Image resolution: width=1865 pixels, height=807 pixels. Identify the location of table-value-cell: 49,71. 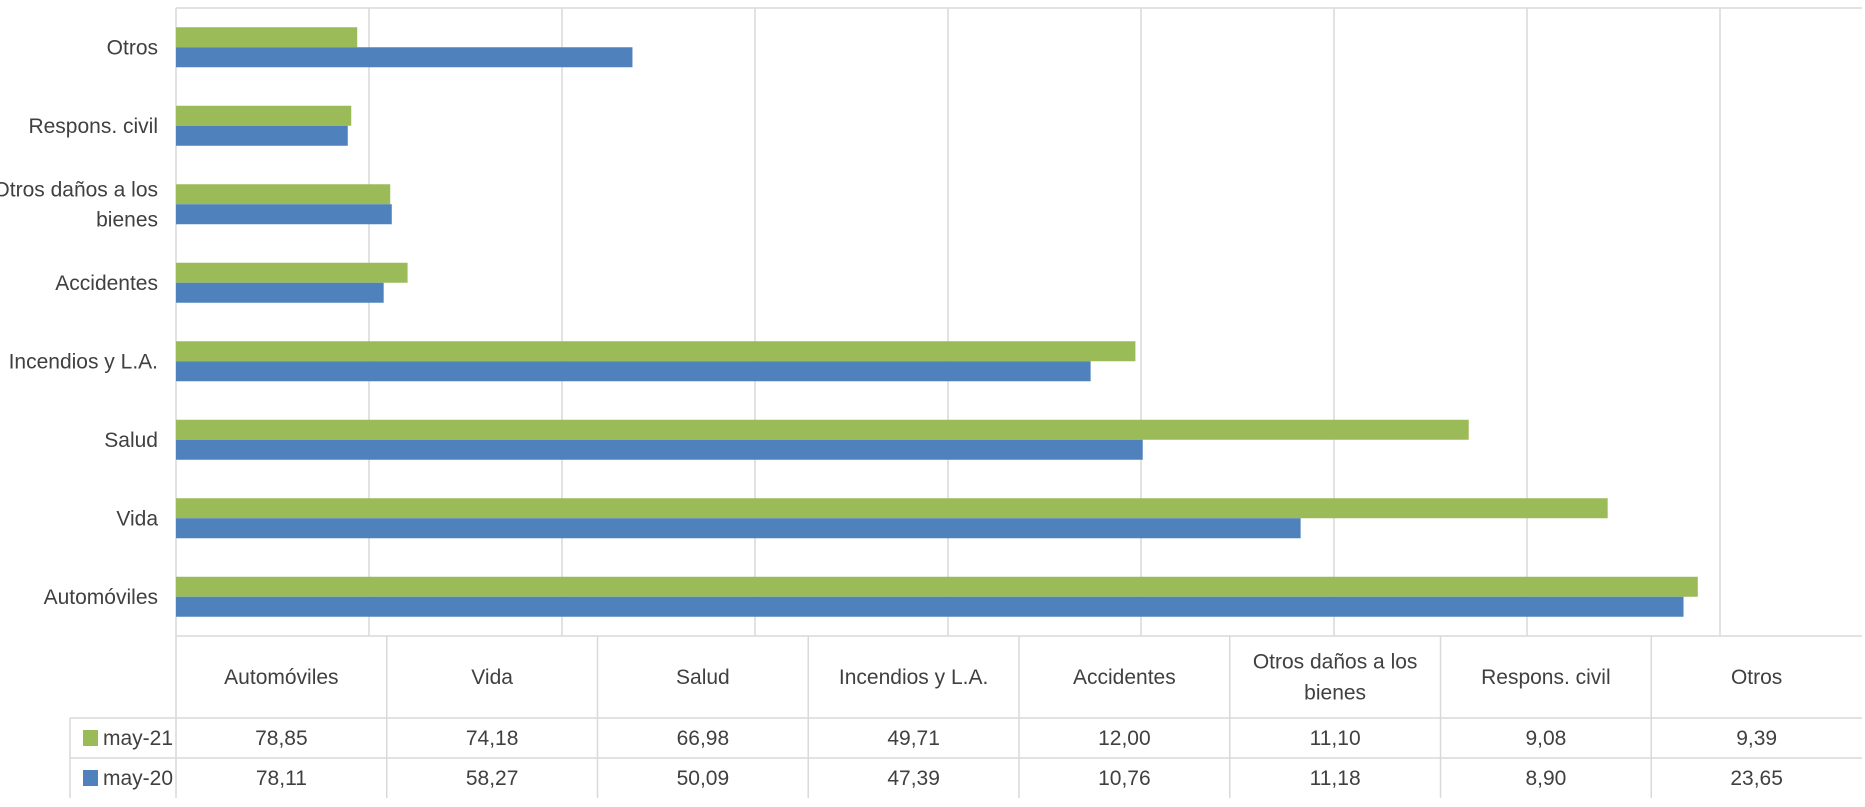
(913, 738).